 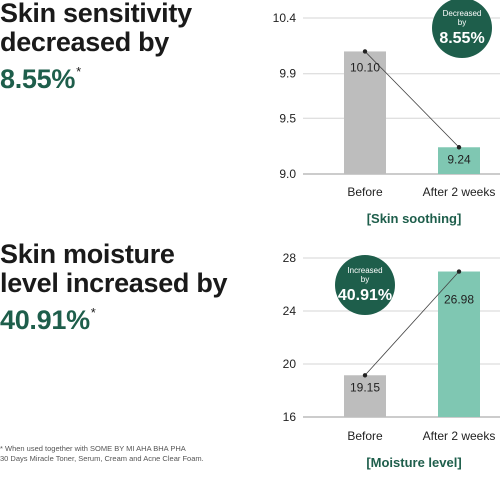 I want to click on y-tick-label: 9.0, so click(x=287, y=174).